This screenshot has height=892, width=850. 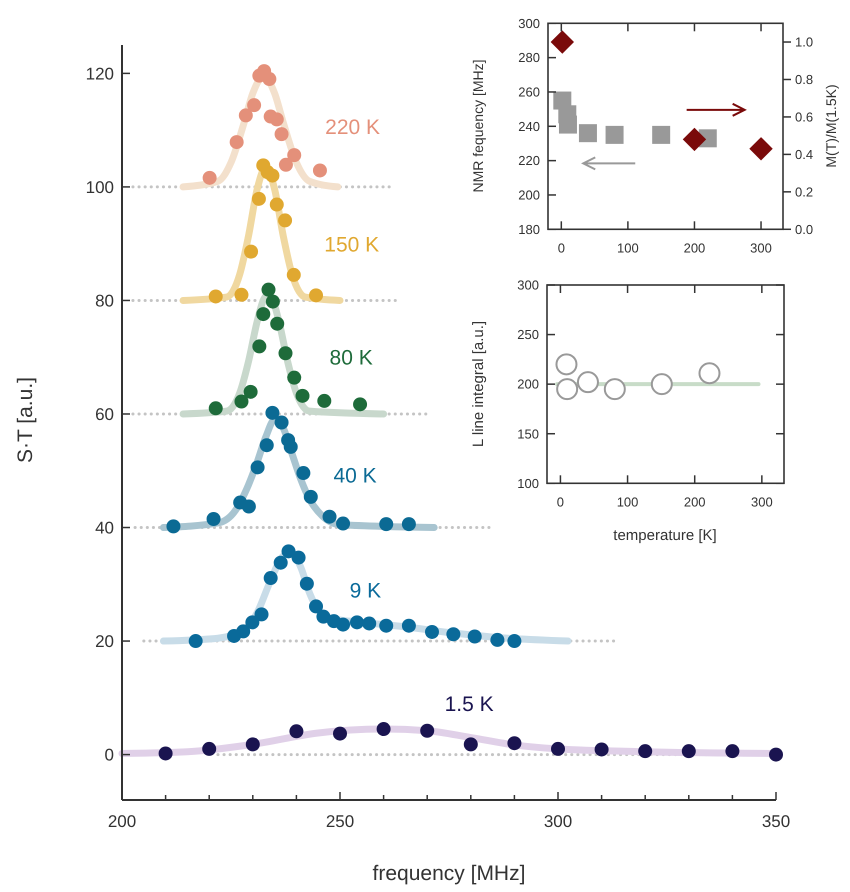 What do you see at coordinates (122, 821) in the screenshot?
I see `x-tick-label: 200` at bounding box center [122, 821].